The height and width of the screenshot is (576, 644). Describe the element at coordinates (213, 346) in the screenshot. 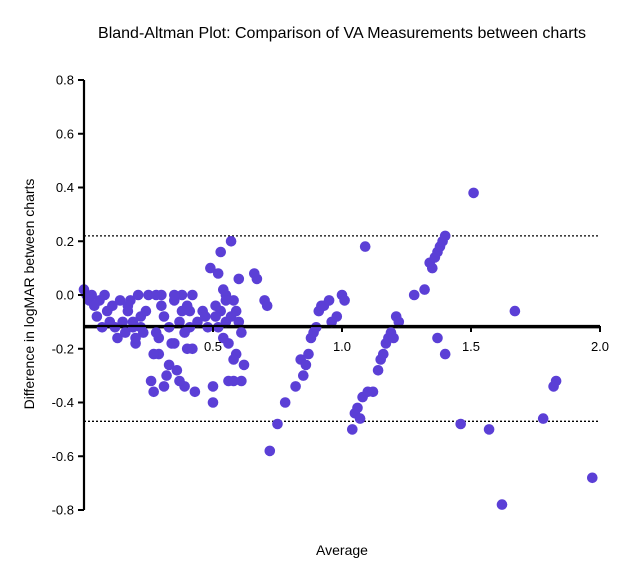

I see `x-tick-label: 0.5` at that location.